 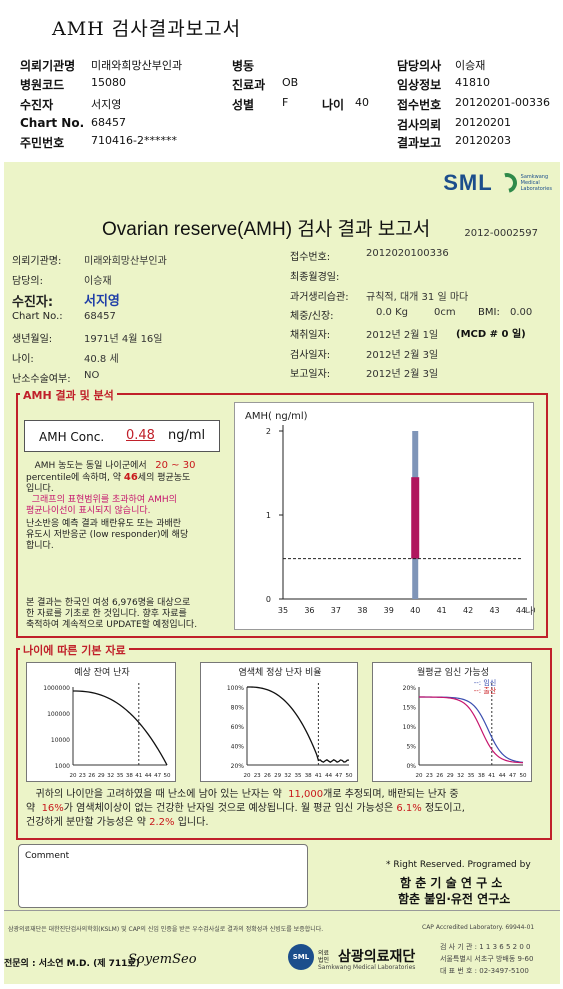 What do you see at coordinates (410, 727) in the screenshot?
I see `mini3-ytick-2: 10%` at bounding box center [410, 727].